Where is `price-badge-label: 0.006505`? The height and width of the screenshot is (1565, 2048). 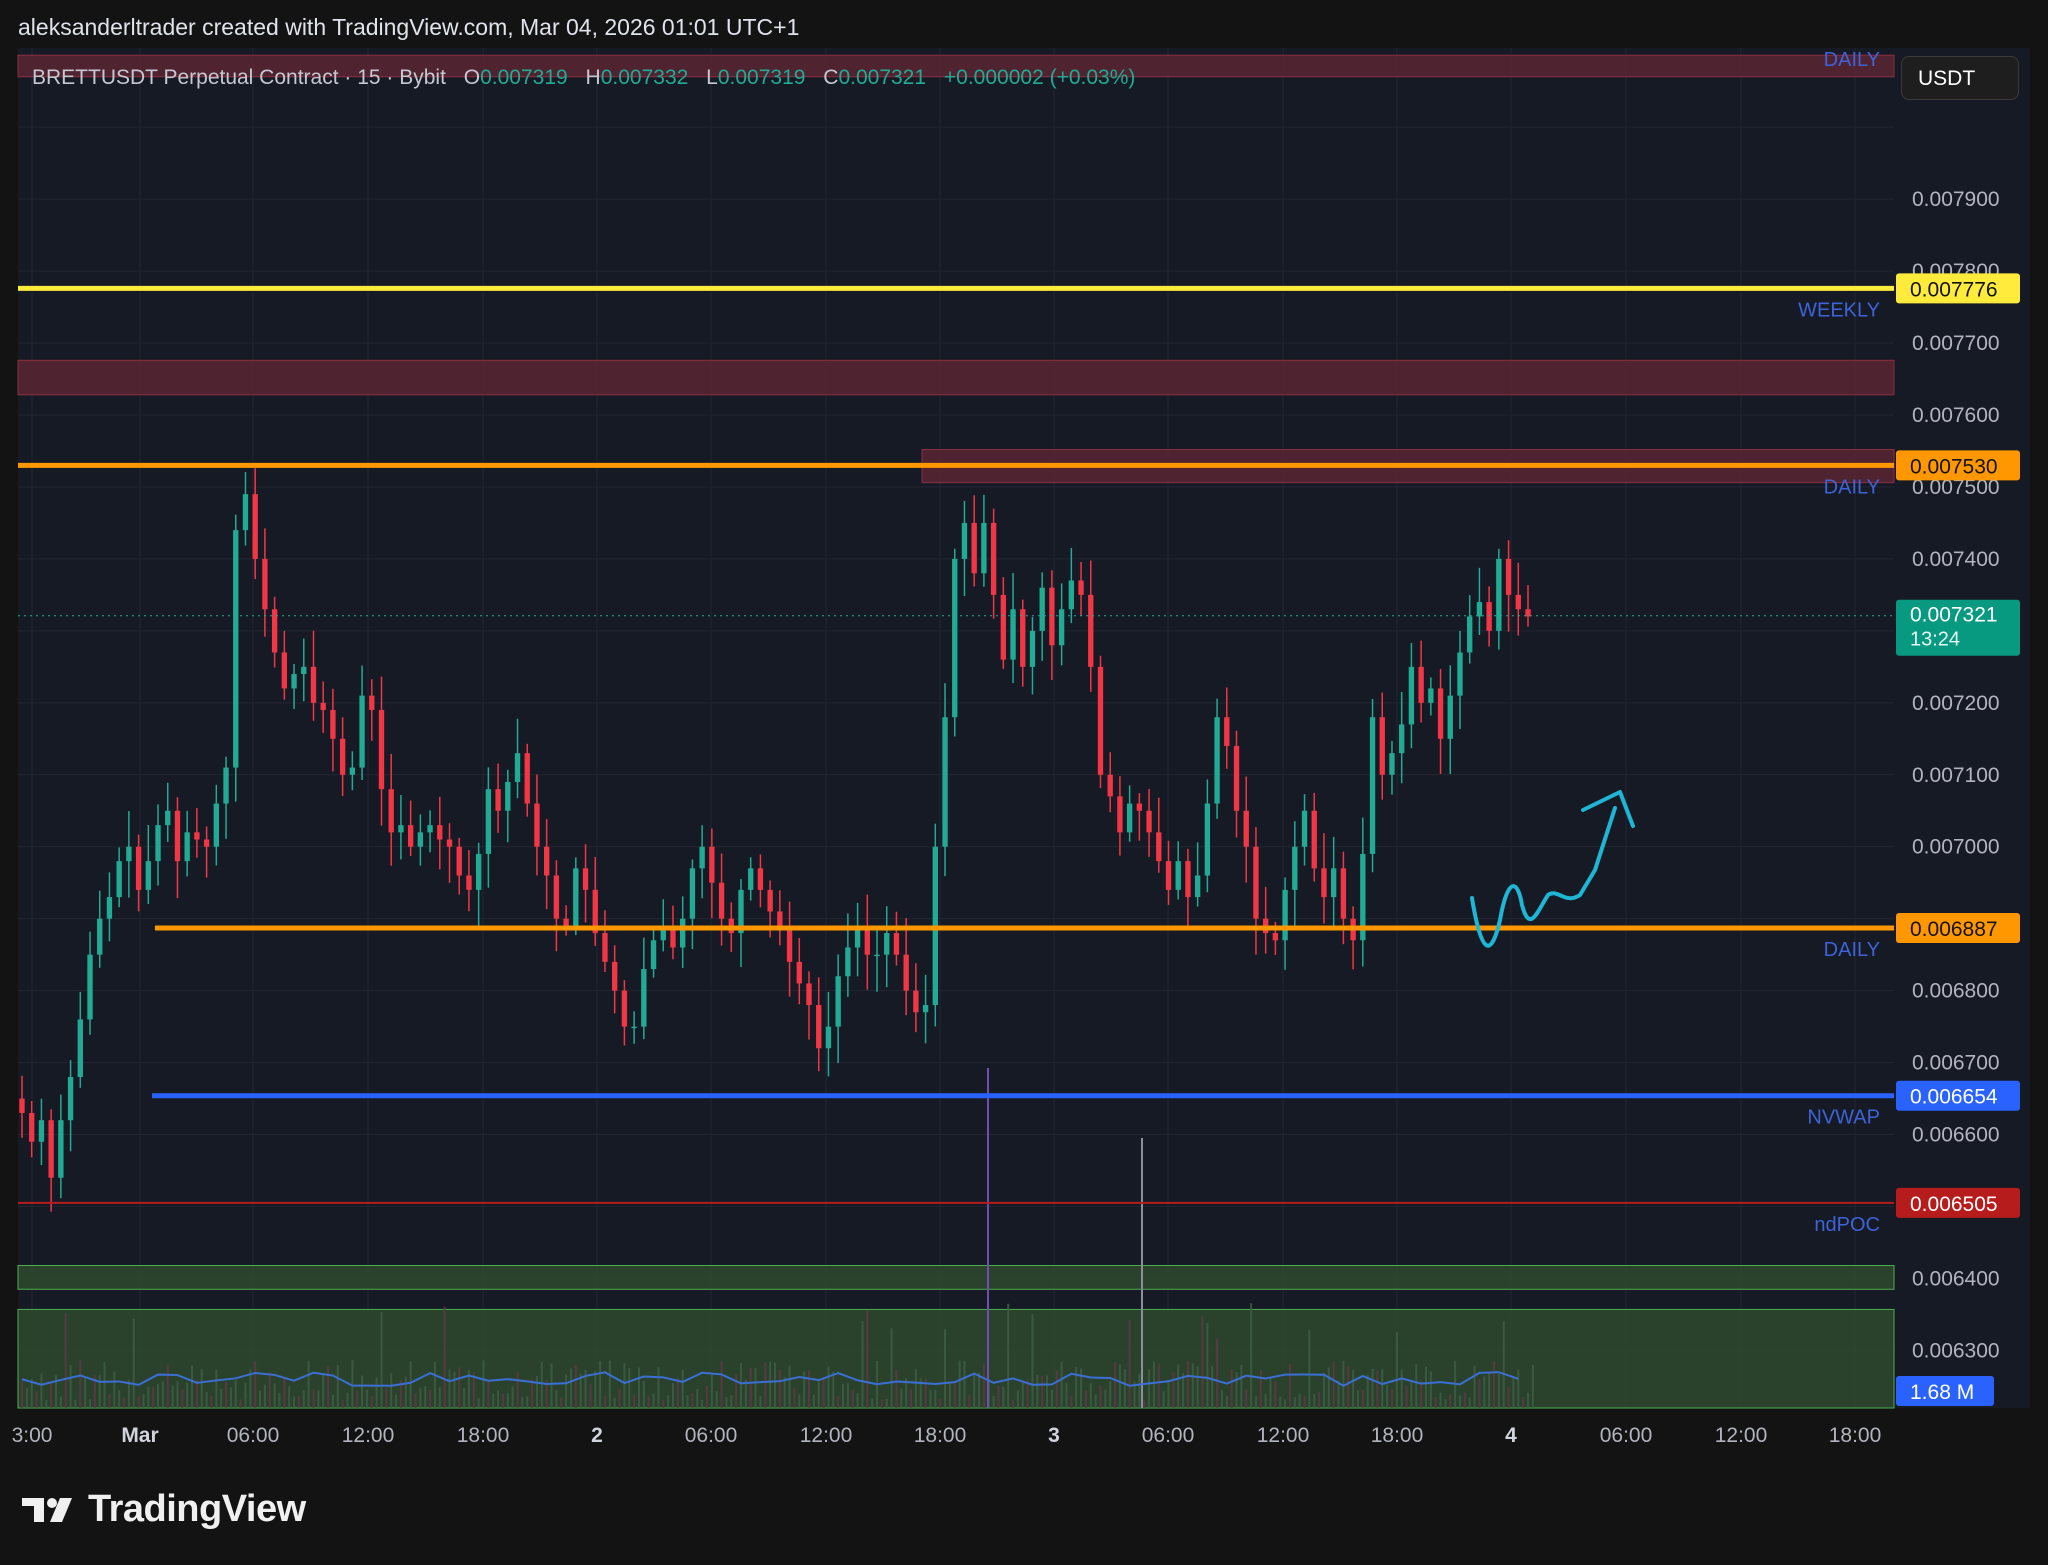 price-badge-label: 0.006505 is located at coordinates (1954, 1204).